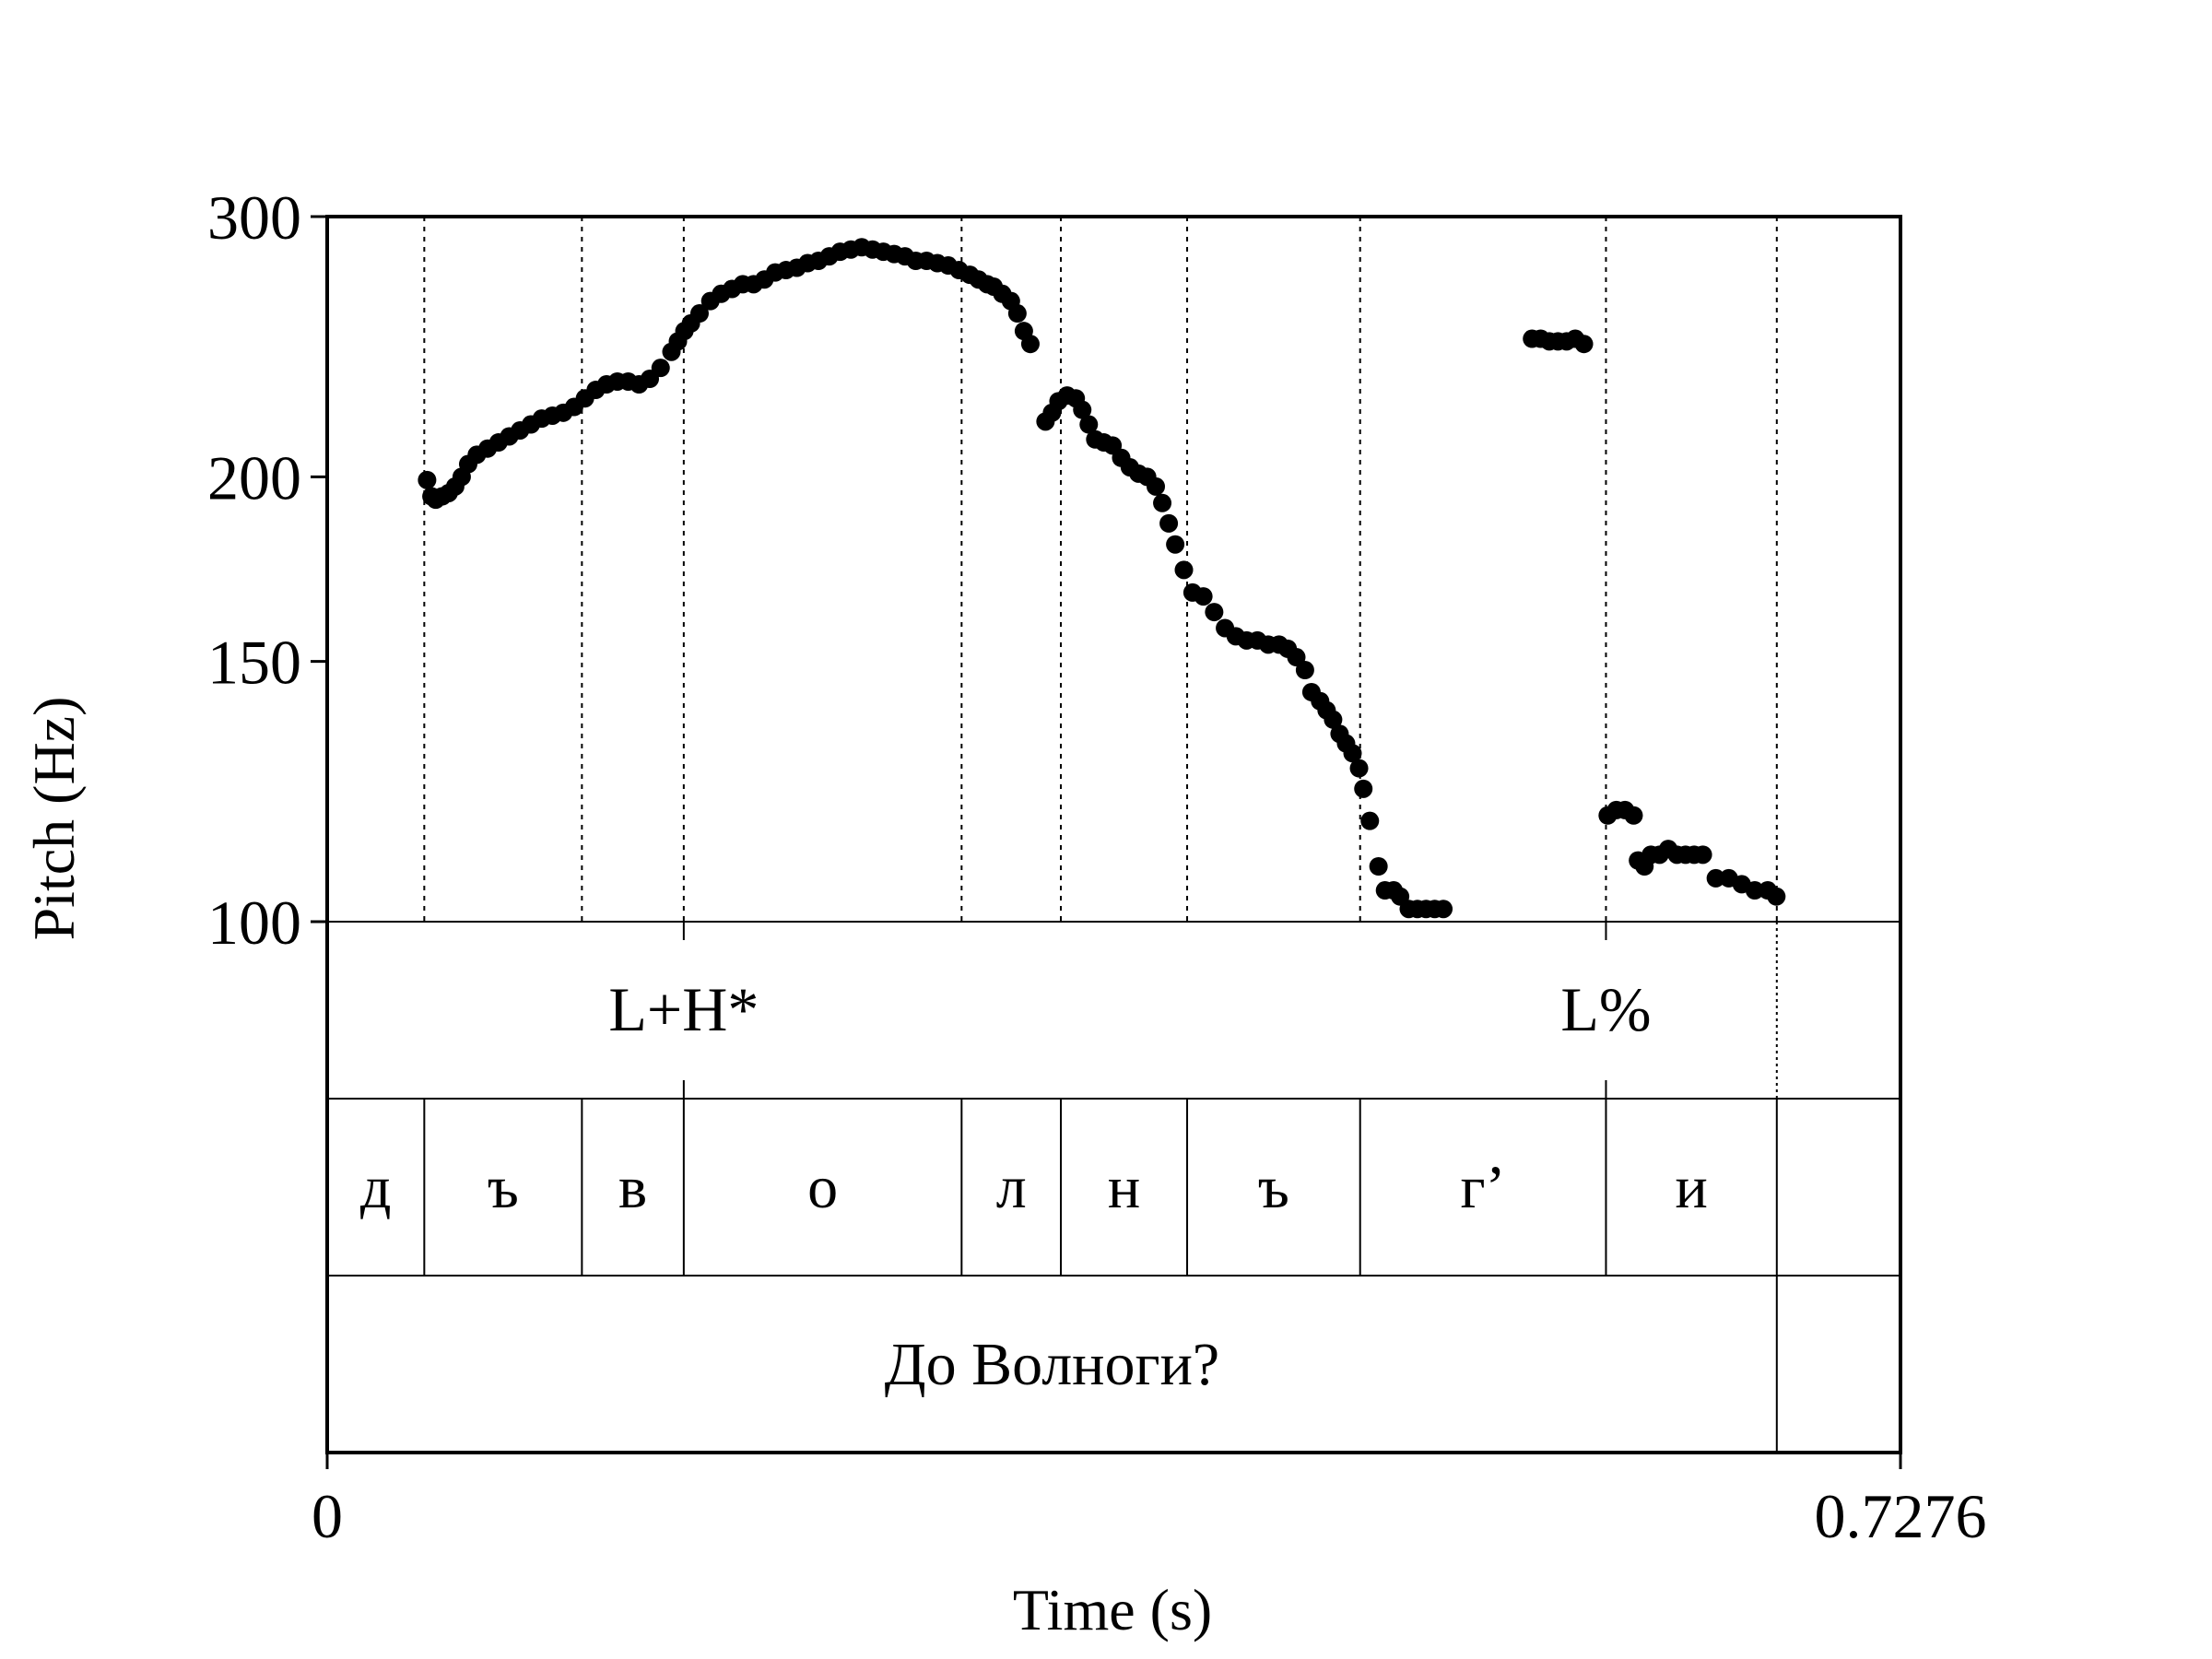 The height and width of the screenshot is (1659, 2212). What do you see at coordinates (1112, 1609) in the screenshot?
I see `x-axis-label: Time (s)` at bounding box center [1112, 1609].